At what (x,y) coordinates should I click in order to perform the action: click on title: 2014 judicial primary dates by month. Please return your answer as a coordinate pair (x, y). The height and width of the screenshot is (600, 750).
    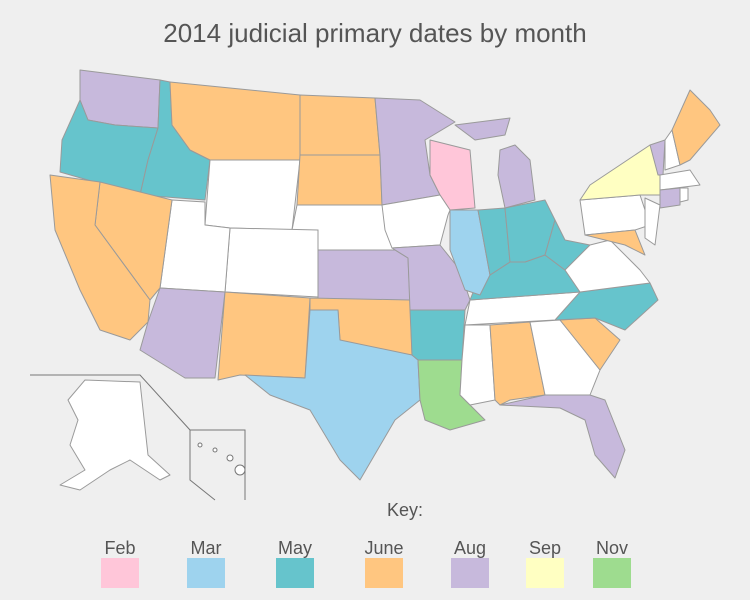
    Looking at the image, I should click on (374, 33).